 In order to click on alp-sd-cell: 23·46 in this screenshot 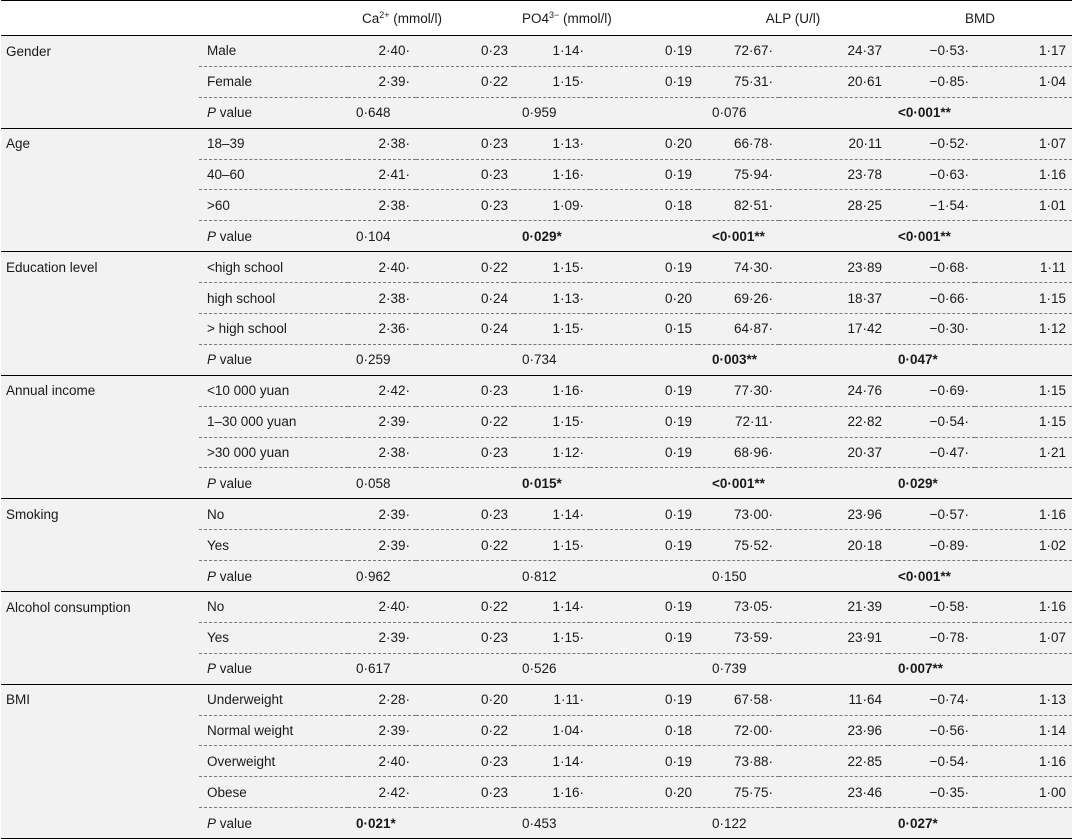, I will do `click(834, 792)`.